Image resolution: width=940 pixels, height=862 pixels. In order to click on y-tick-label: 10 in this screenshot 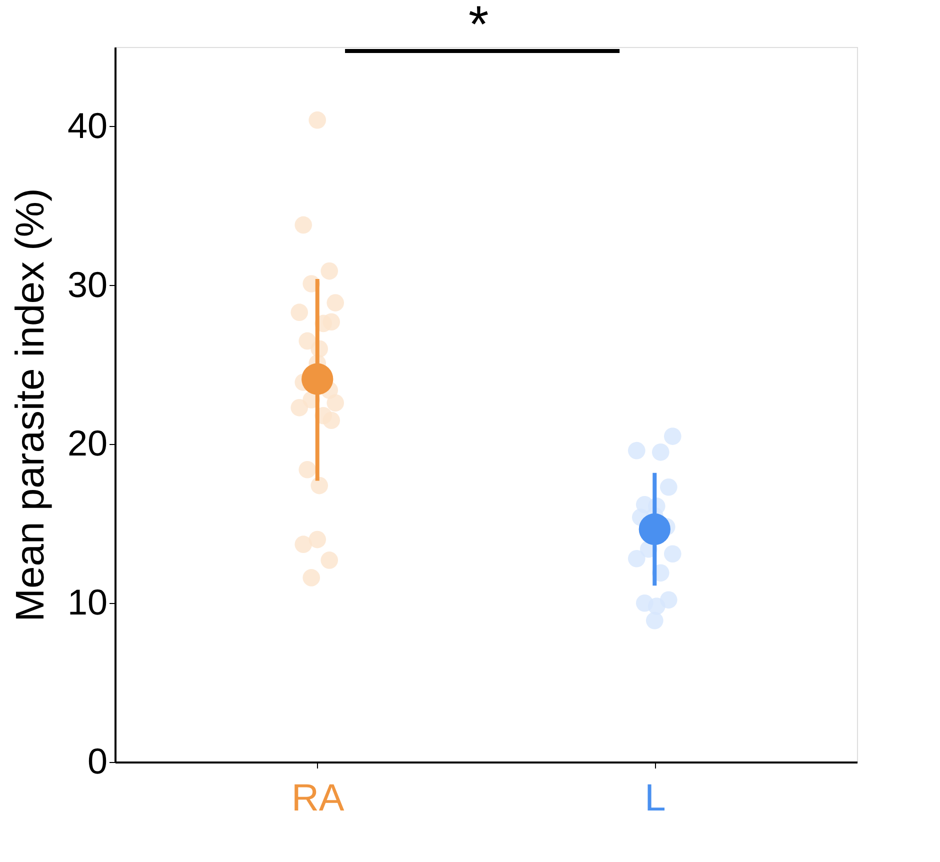, I will do `click(87, 602)`.